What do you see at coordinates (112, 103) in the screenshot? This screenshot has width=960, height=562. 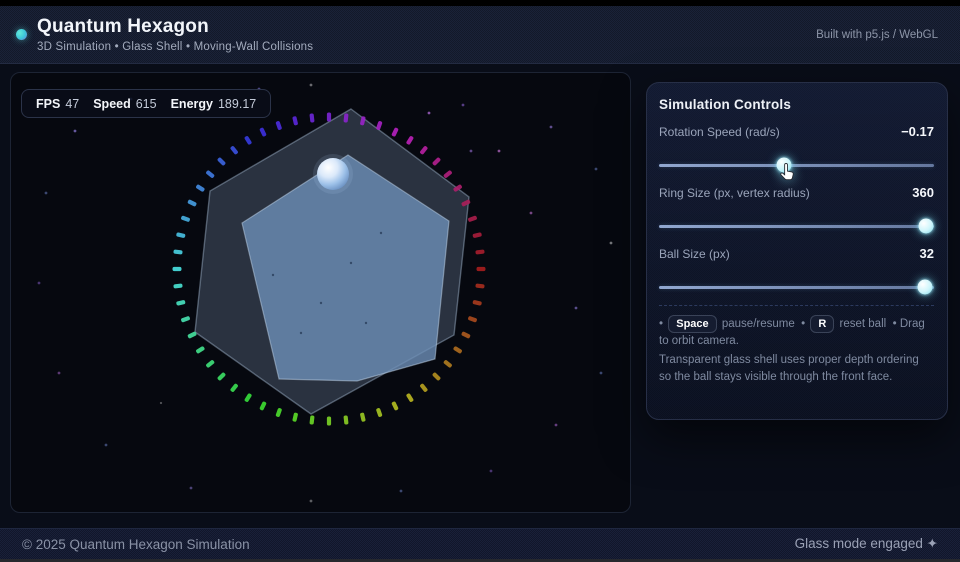 I see `stat-speed-label: Speed` at bounding box center [112, 103].